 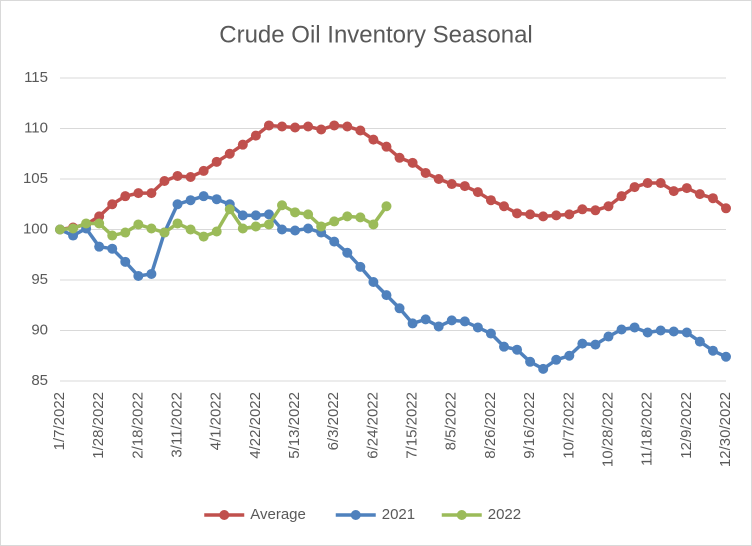 What do you see at coordinates (529, 425) in the screenshot?
I see `x-tick-label: 9/16/2022` at bounding box center [529, 425].